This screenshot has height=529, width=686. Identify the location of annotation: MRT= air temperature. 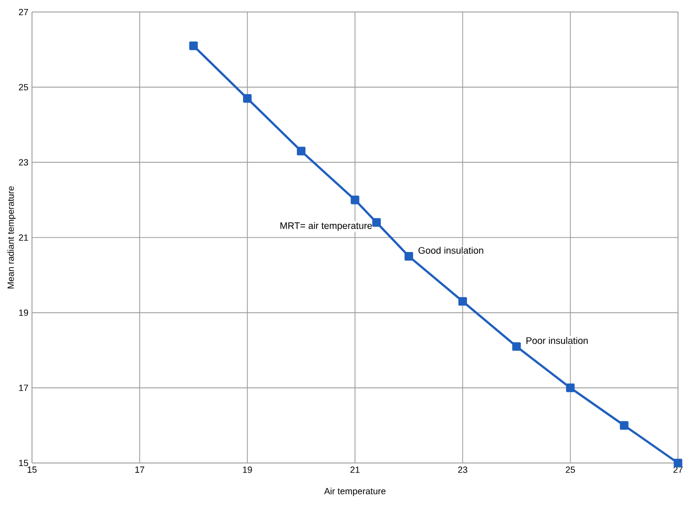
(326, 226).